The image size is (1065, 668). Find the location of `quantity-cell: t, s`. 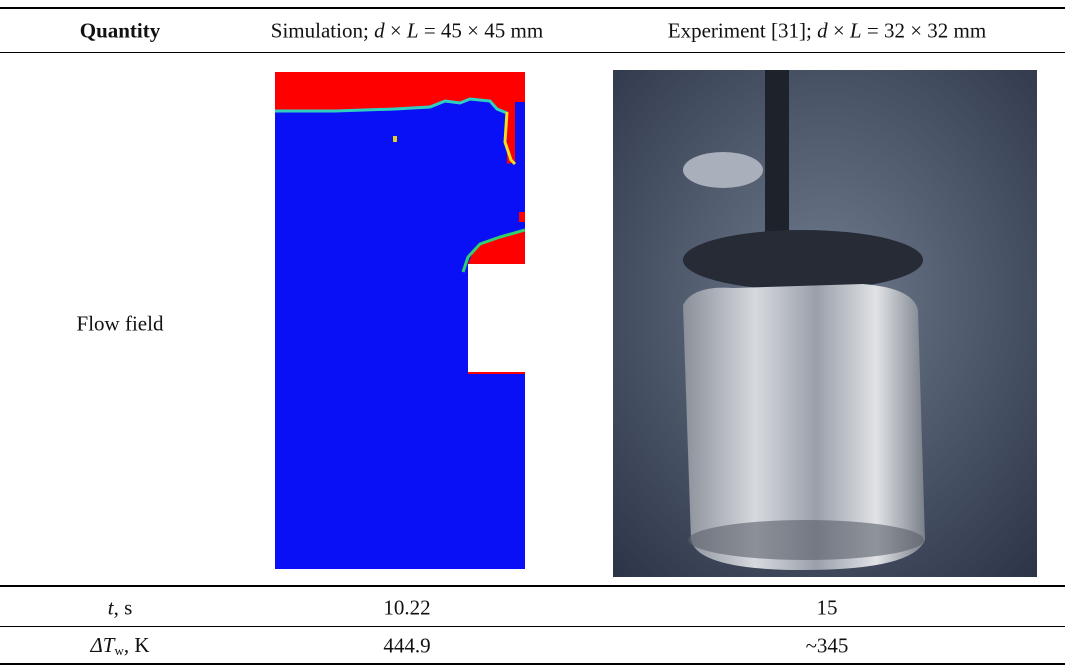

quantity-cell: t, s is located at coordinates (120, 608).